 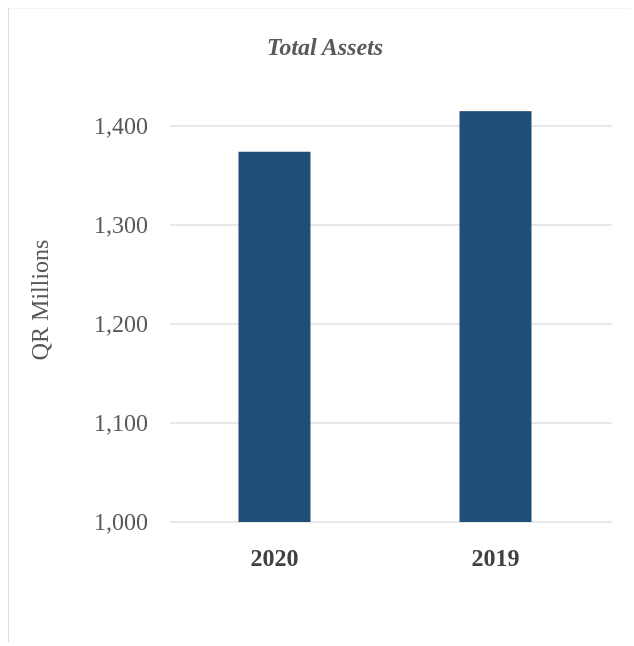 I want to click on y-tick-label: 1,400, so click(x=121, y=127).